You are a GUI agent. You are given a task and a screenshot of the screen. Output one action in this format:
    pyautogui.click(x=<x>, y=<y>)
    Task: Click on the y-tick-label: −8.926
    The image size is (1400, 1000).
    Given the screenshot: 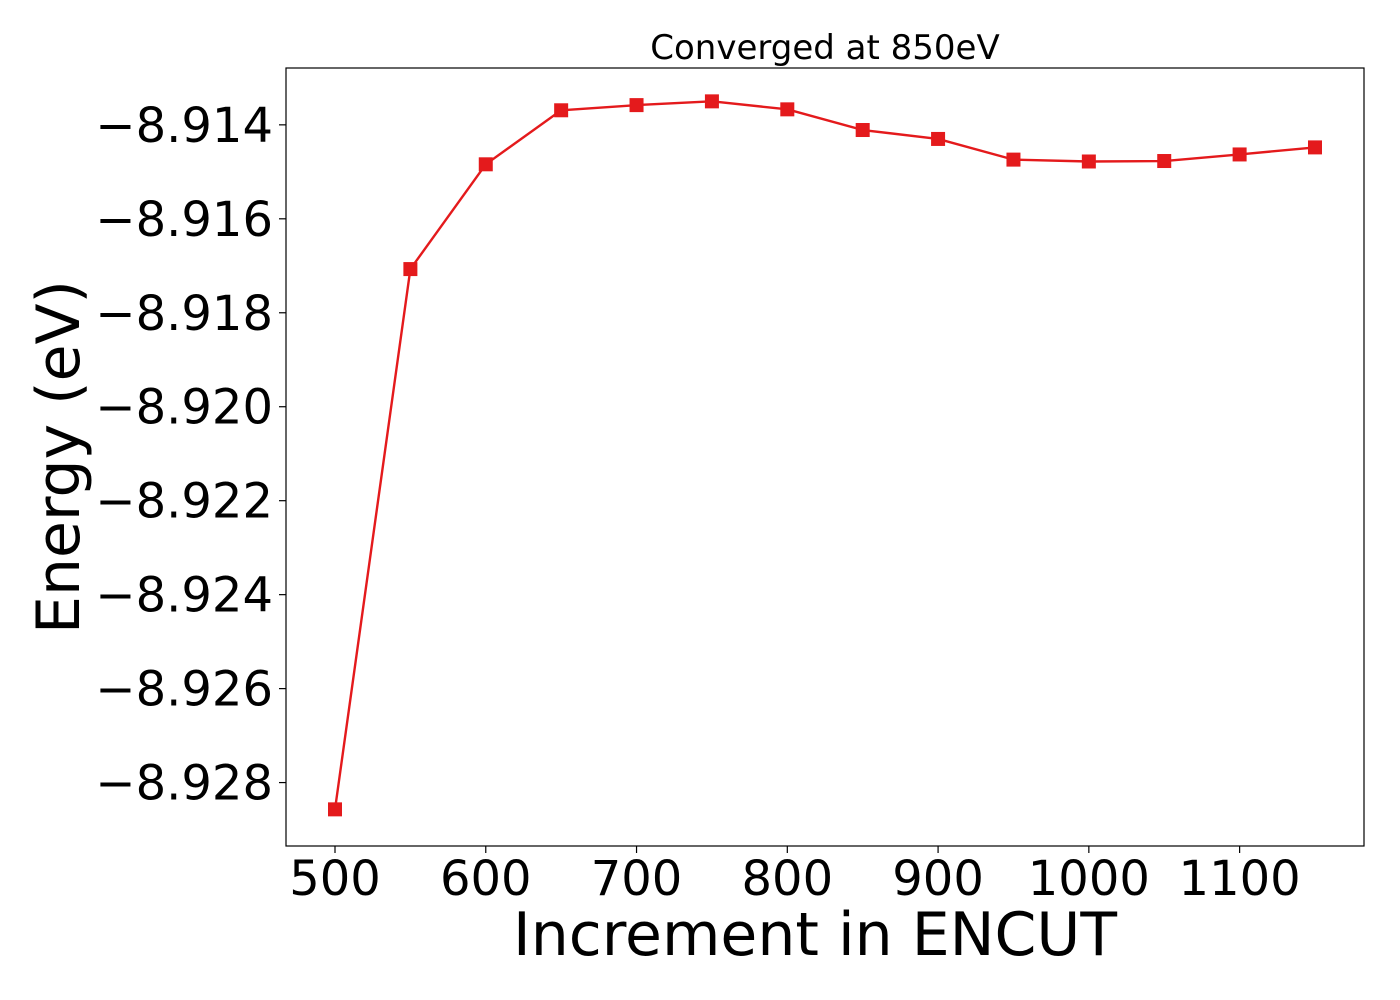 What is the action you would take?
    pyautogui.click(x=184, y=690)
    